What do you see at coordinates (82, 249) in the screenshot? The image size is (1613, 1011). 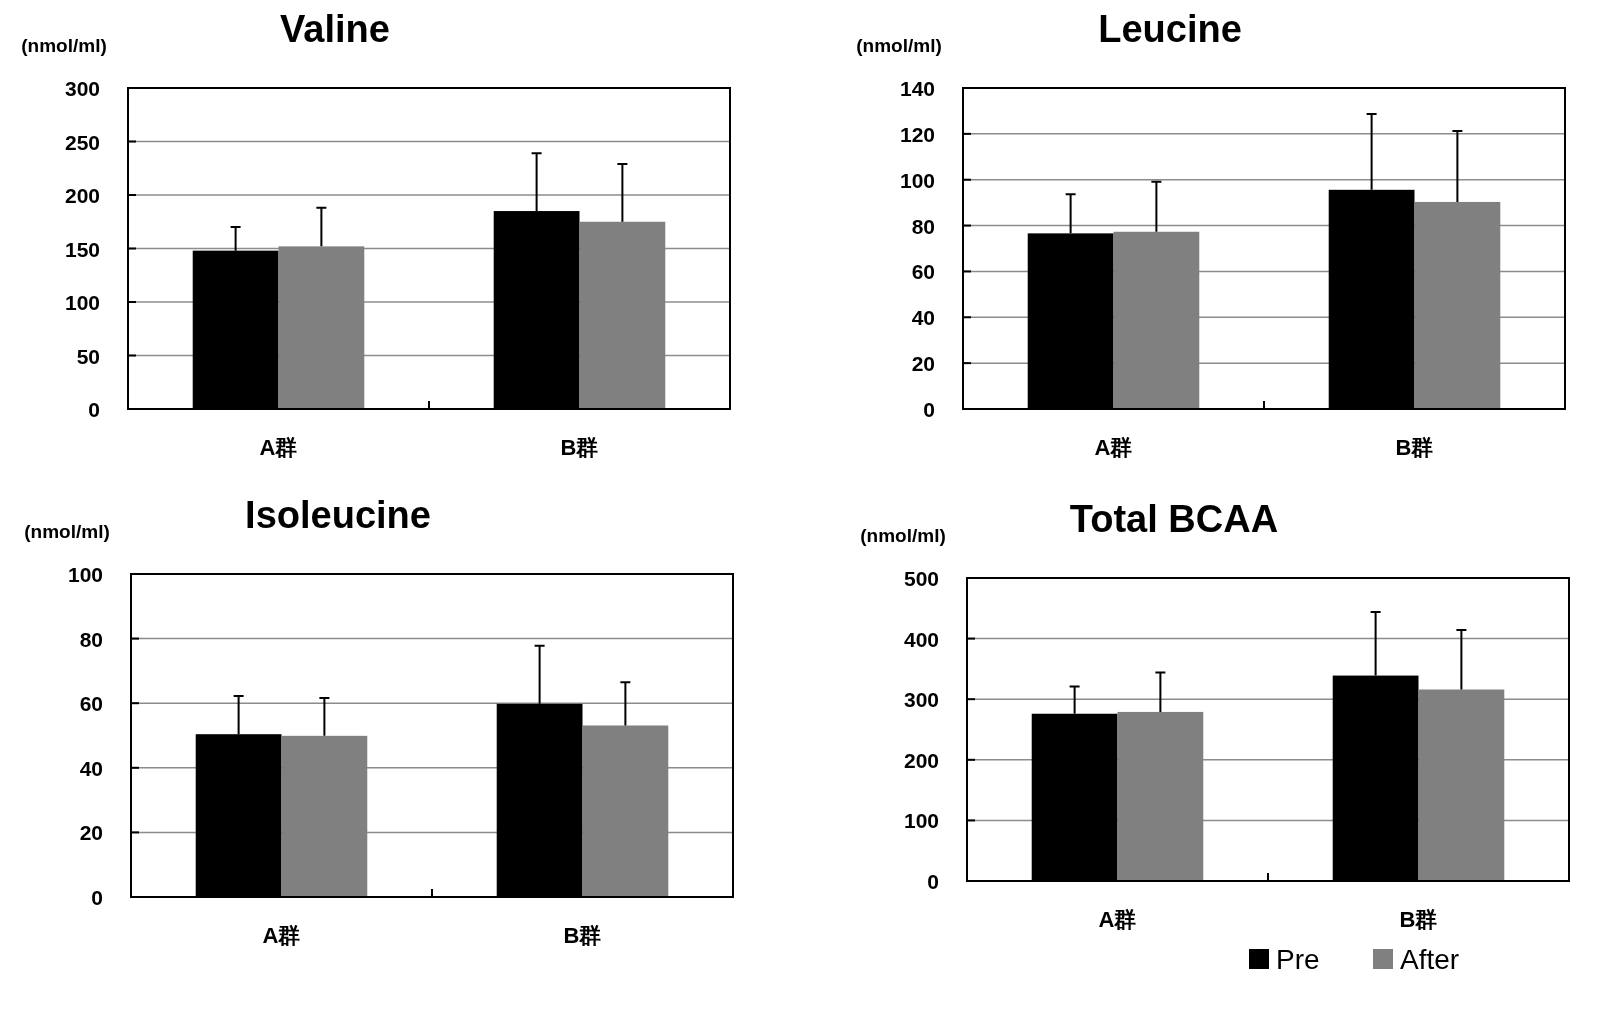 I see `y-tick-label: 150` at bounding box center [82, 249].